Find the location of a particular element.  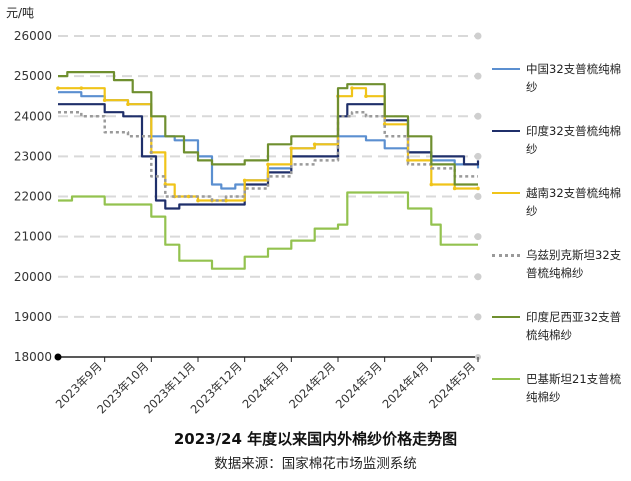

chart-title: 2023/24 年度以来国内外棉纱价格走势图 is located at coordinates (315, 439).